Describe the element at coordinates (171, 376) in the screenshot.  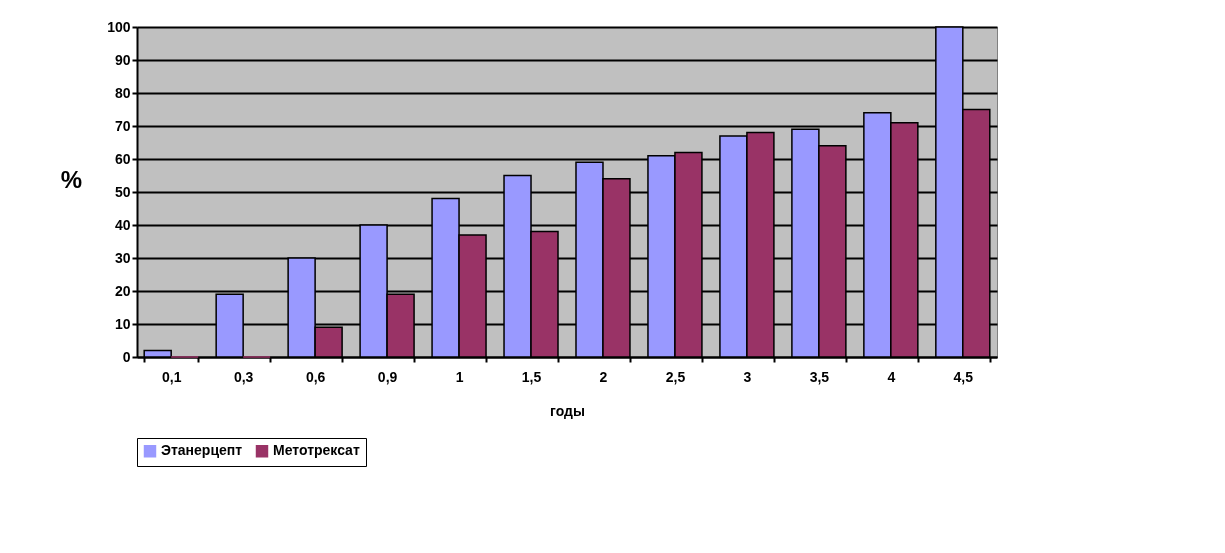
I see `x-tick-label: 0,1` at that location.